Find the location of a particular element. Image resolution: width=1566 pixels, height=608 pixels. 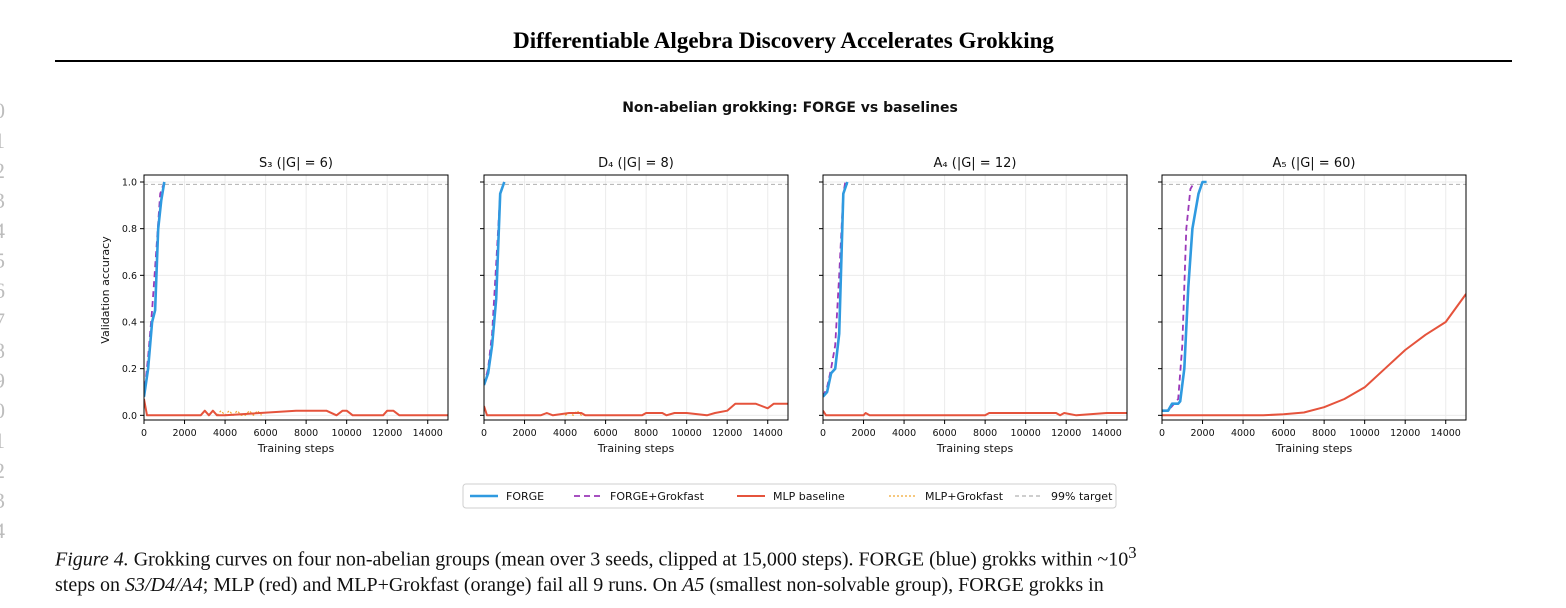

subplot-title: A₅ (|G| = 60) is located at coordinates (1314, 163).